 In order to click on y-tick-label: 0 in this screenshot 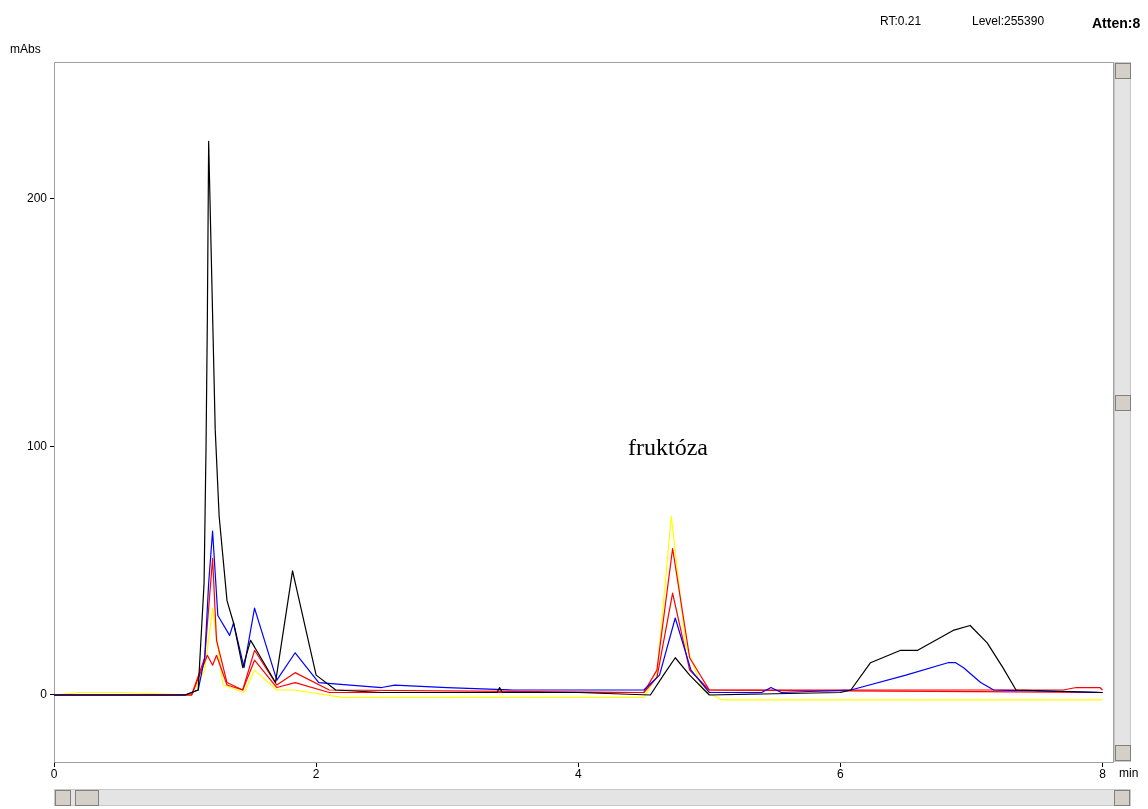, I will do `click(44, 694)`.